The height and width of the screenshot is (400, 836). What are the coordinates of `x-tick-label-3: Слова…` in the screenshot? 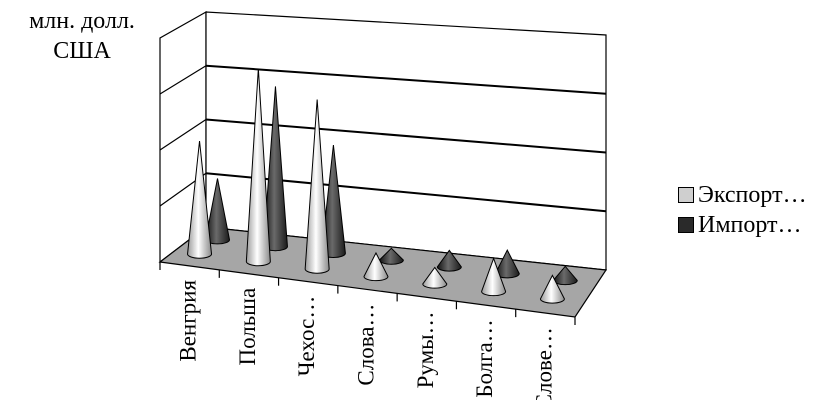 It's located at (366, 345).